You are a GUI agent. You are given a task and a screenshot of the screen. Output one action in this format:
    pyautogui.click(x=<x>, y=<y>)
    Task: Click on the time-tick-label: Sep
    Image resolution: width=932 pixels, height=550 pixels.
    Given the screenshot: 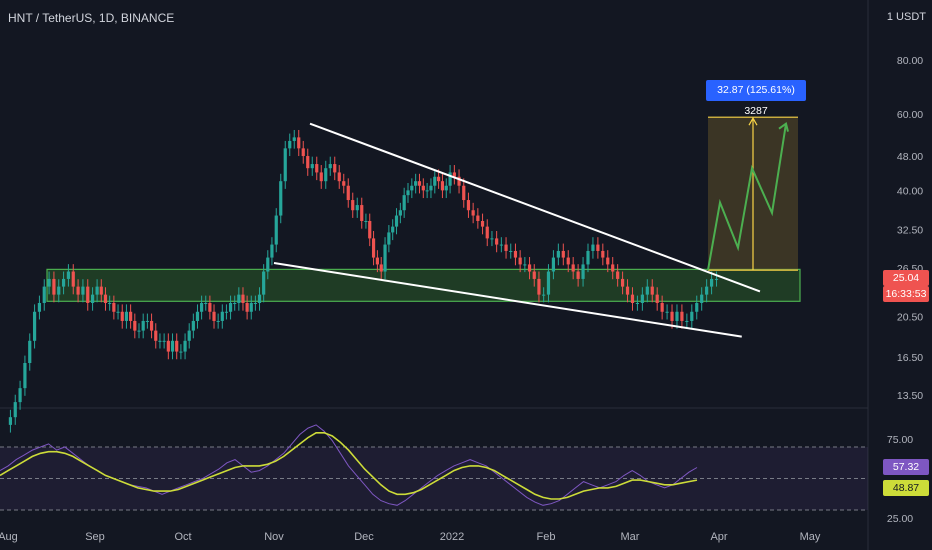 What is the action you would take?
    pyautogui.click(x=95, y=537)
    